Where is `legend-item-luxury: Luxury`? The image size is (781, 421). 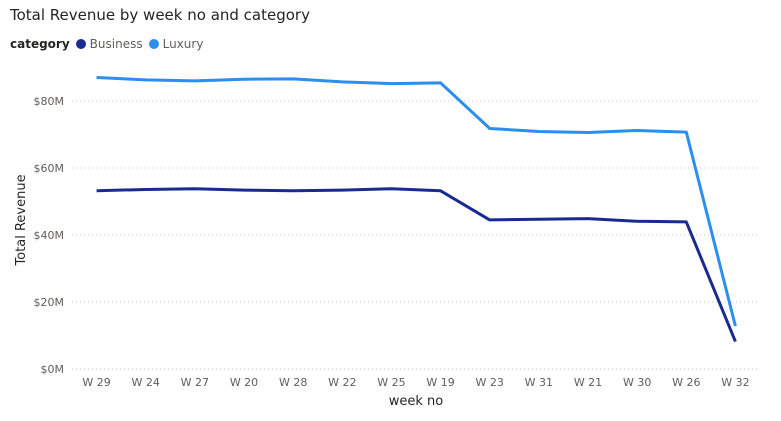
legend-item-luxury: Luxury is located at coordinates (176, 44).